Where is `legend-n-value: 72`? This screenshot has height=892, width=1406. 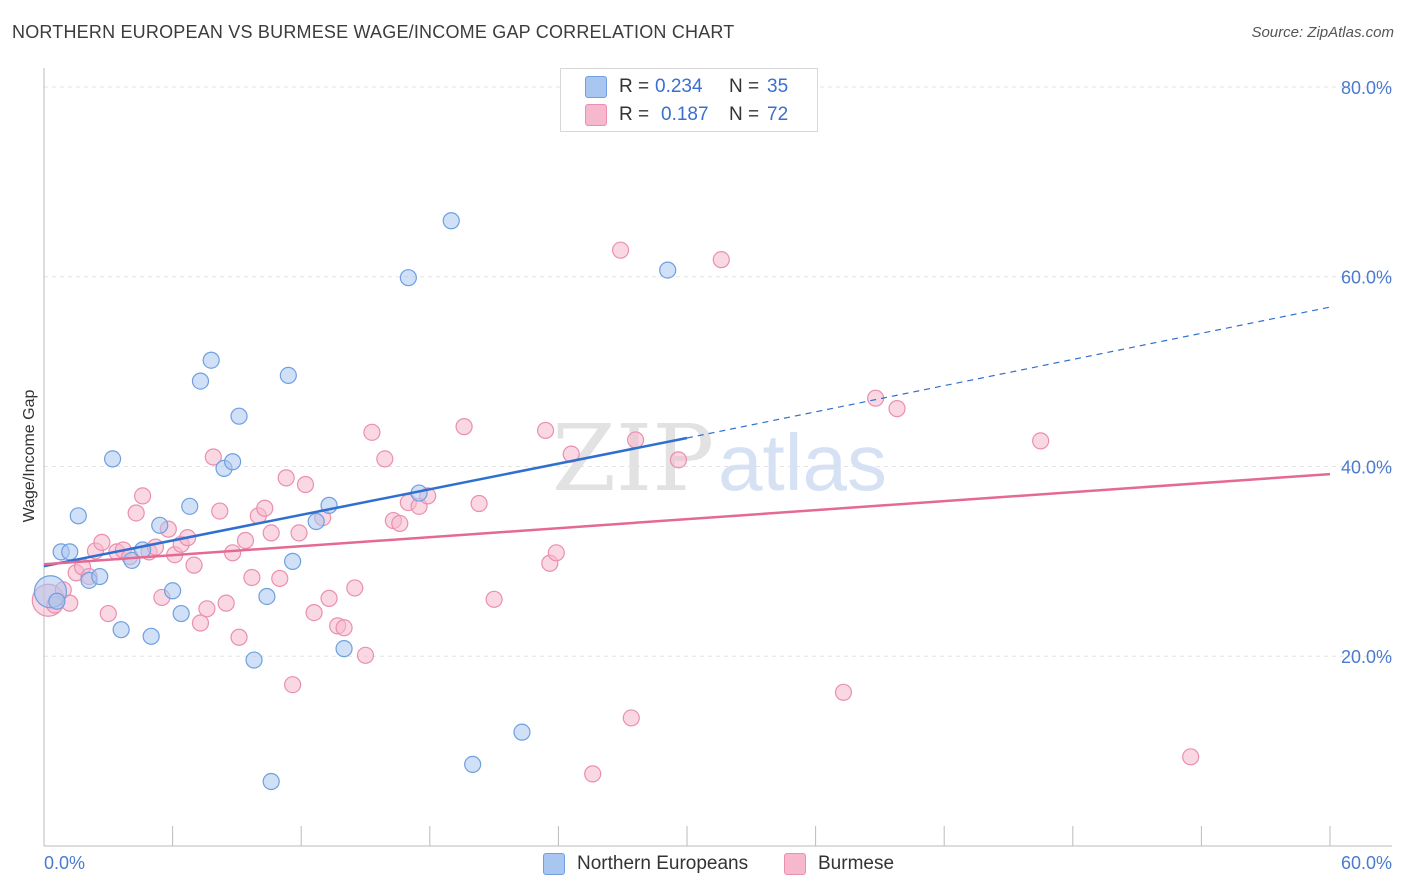
legend-n-value: 72 is located at coordinates (778, 114).